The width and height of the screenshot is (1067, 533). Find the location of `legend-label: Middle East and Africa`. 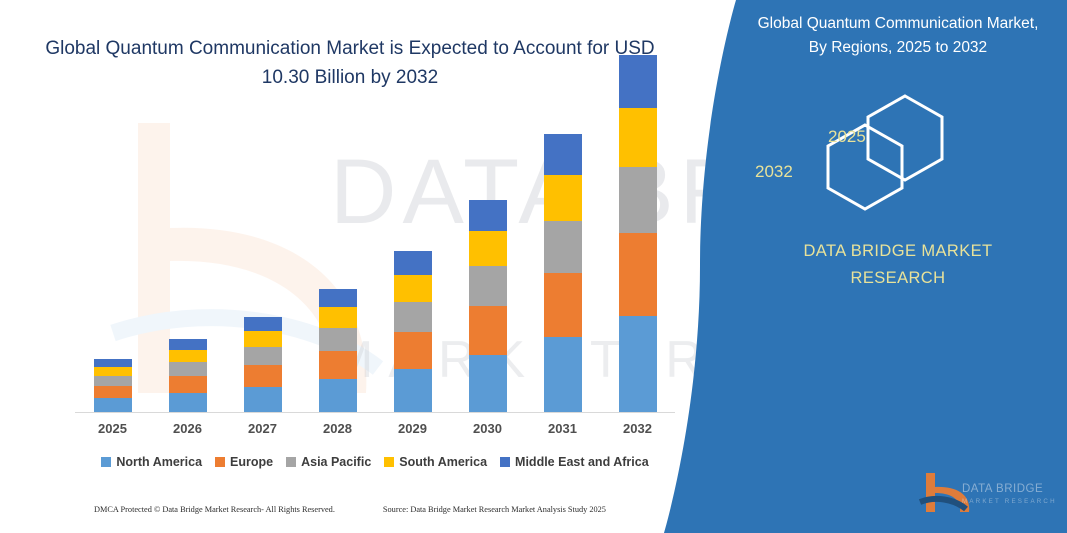

legend-label: Middle East and Africa is located at coordinates (582, 462).